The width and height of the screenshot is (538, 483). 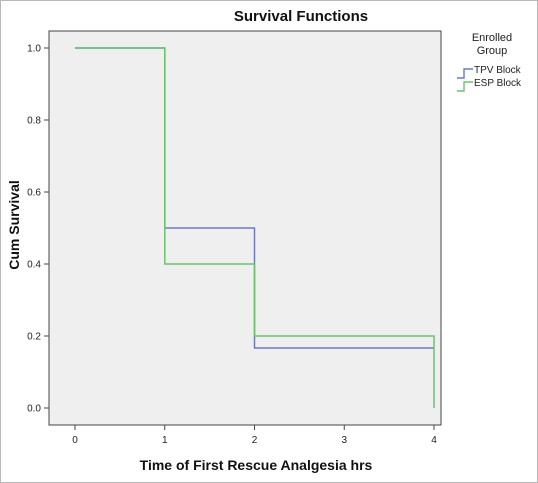 What do you see at coordinates (465, 86) in the screenshot?
I see `legend-swatch-esp-block` at bounding box center [465, 86].